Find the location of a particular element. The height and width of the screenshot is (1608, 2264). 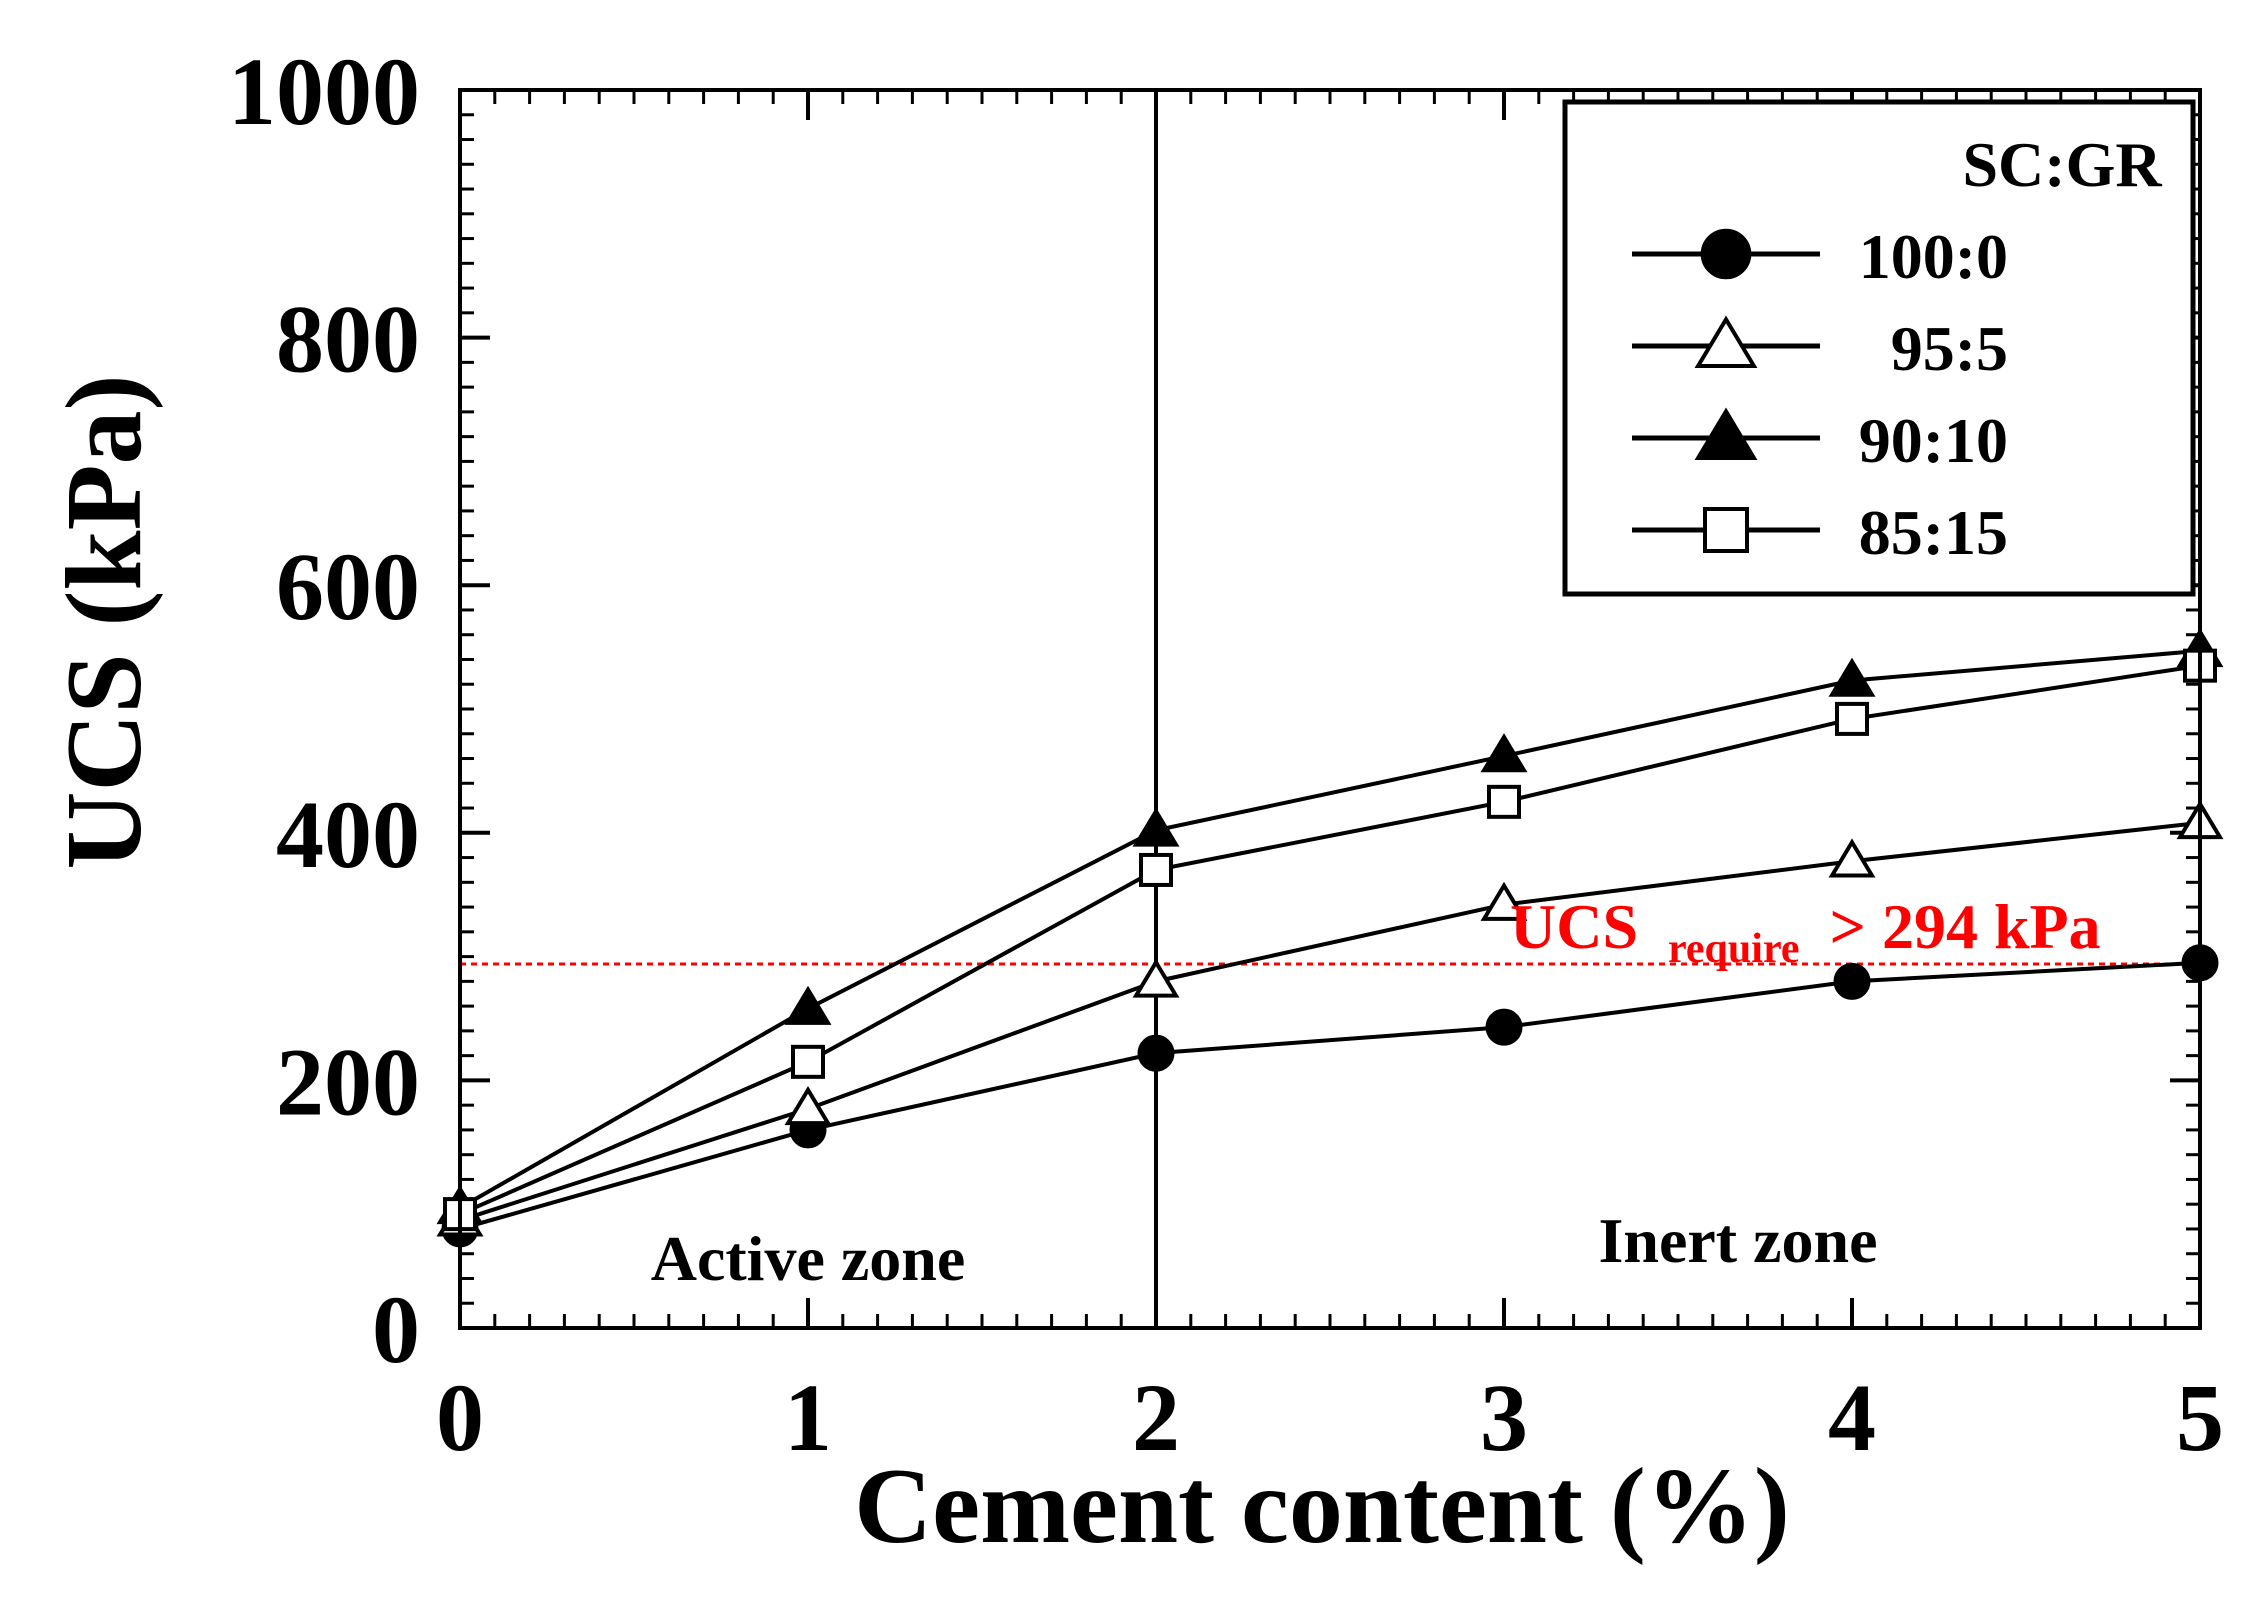

x-tick-label: 1 is located at coordinates (808, 1417).